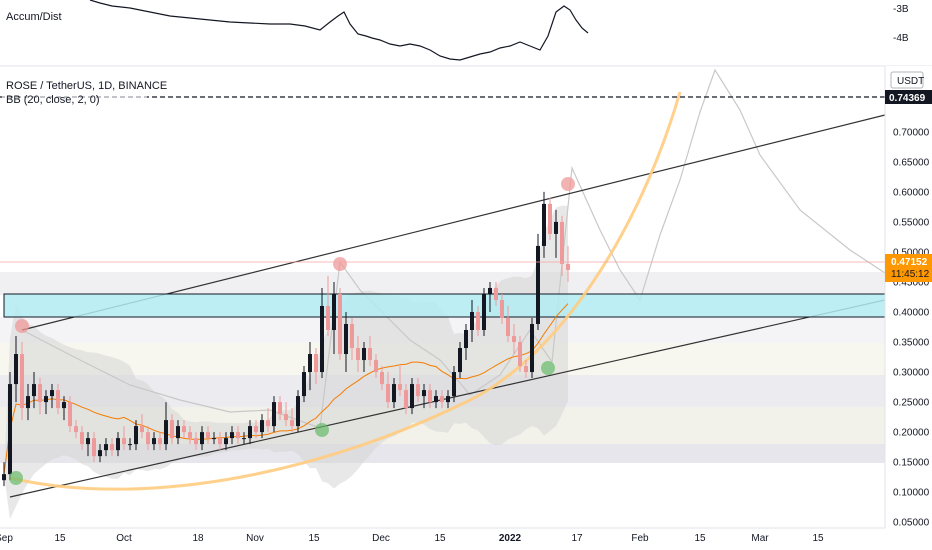  Describe the element at coordinates (86, 86) in the screenshot. I see `symbol-legend: ROSE / TetherUS, 1D, BINANCE` at that location.